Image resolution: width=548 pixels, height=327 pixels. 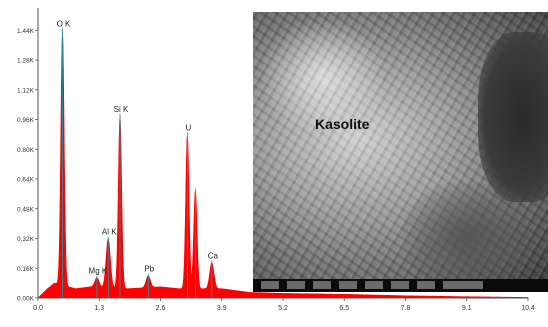 What do you see at coordinates (467, 308) in the screenshot?
I see `x-tick-label: 9.1` at bounding box center [467, 308].